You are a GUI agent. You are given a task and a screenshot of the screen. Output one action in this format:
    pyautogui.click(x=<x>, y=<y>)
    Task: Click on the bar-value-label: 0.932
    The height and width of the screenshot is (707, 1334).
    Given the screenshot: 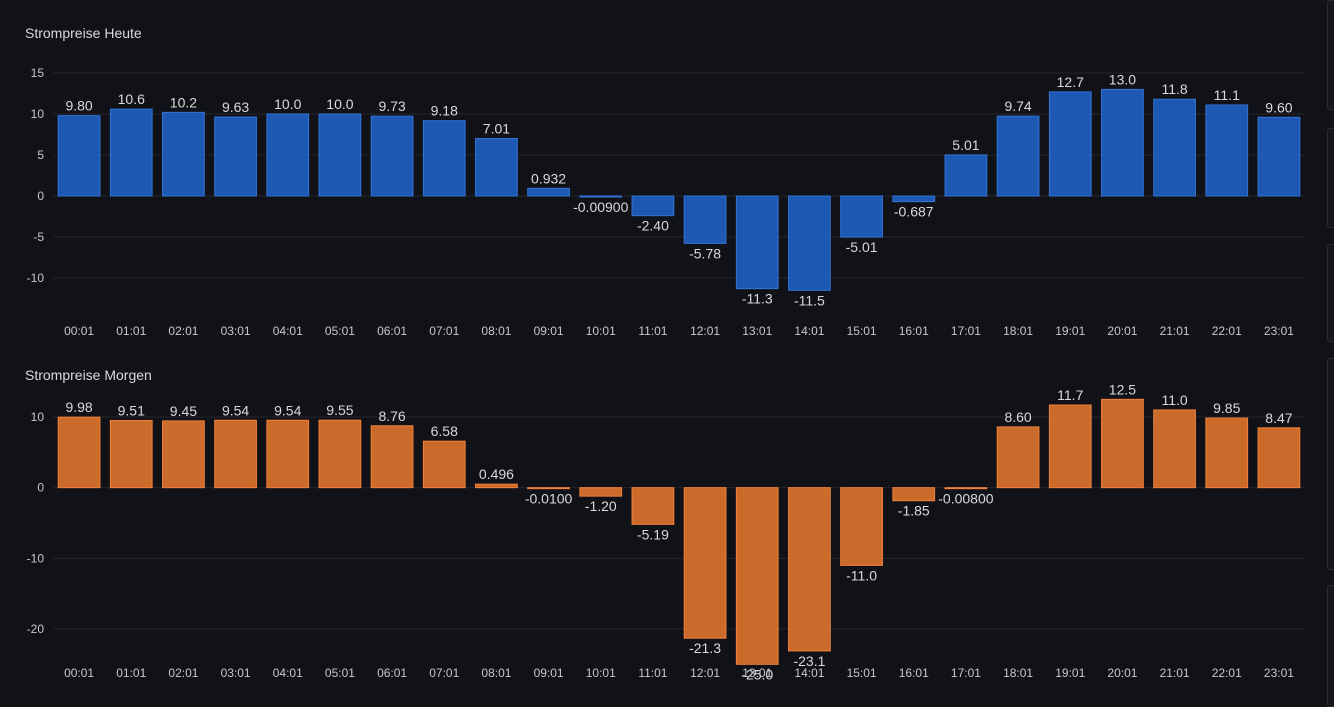 What is the action you would take?
    pyautogui.click(x=548, y=178)
    